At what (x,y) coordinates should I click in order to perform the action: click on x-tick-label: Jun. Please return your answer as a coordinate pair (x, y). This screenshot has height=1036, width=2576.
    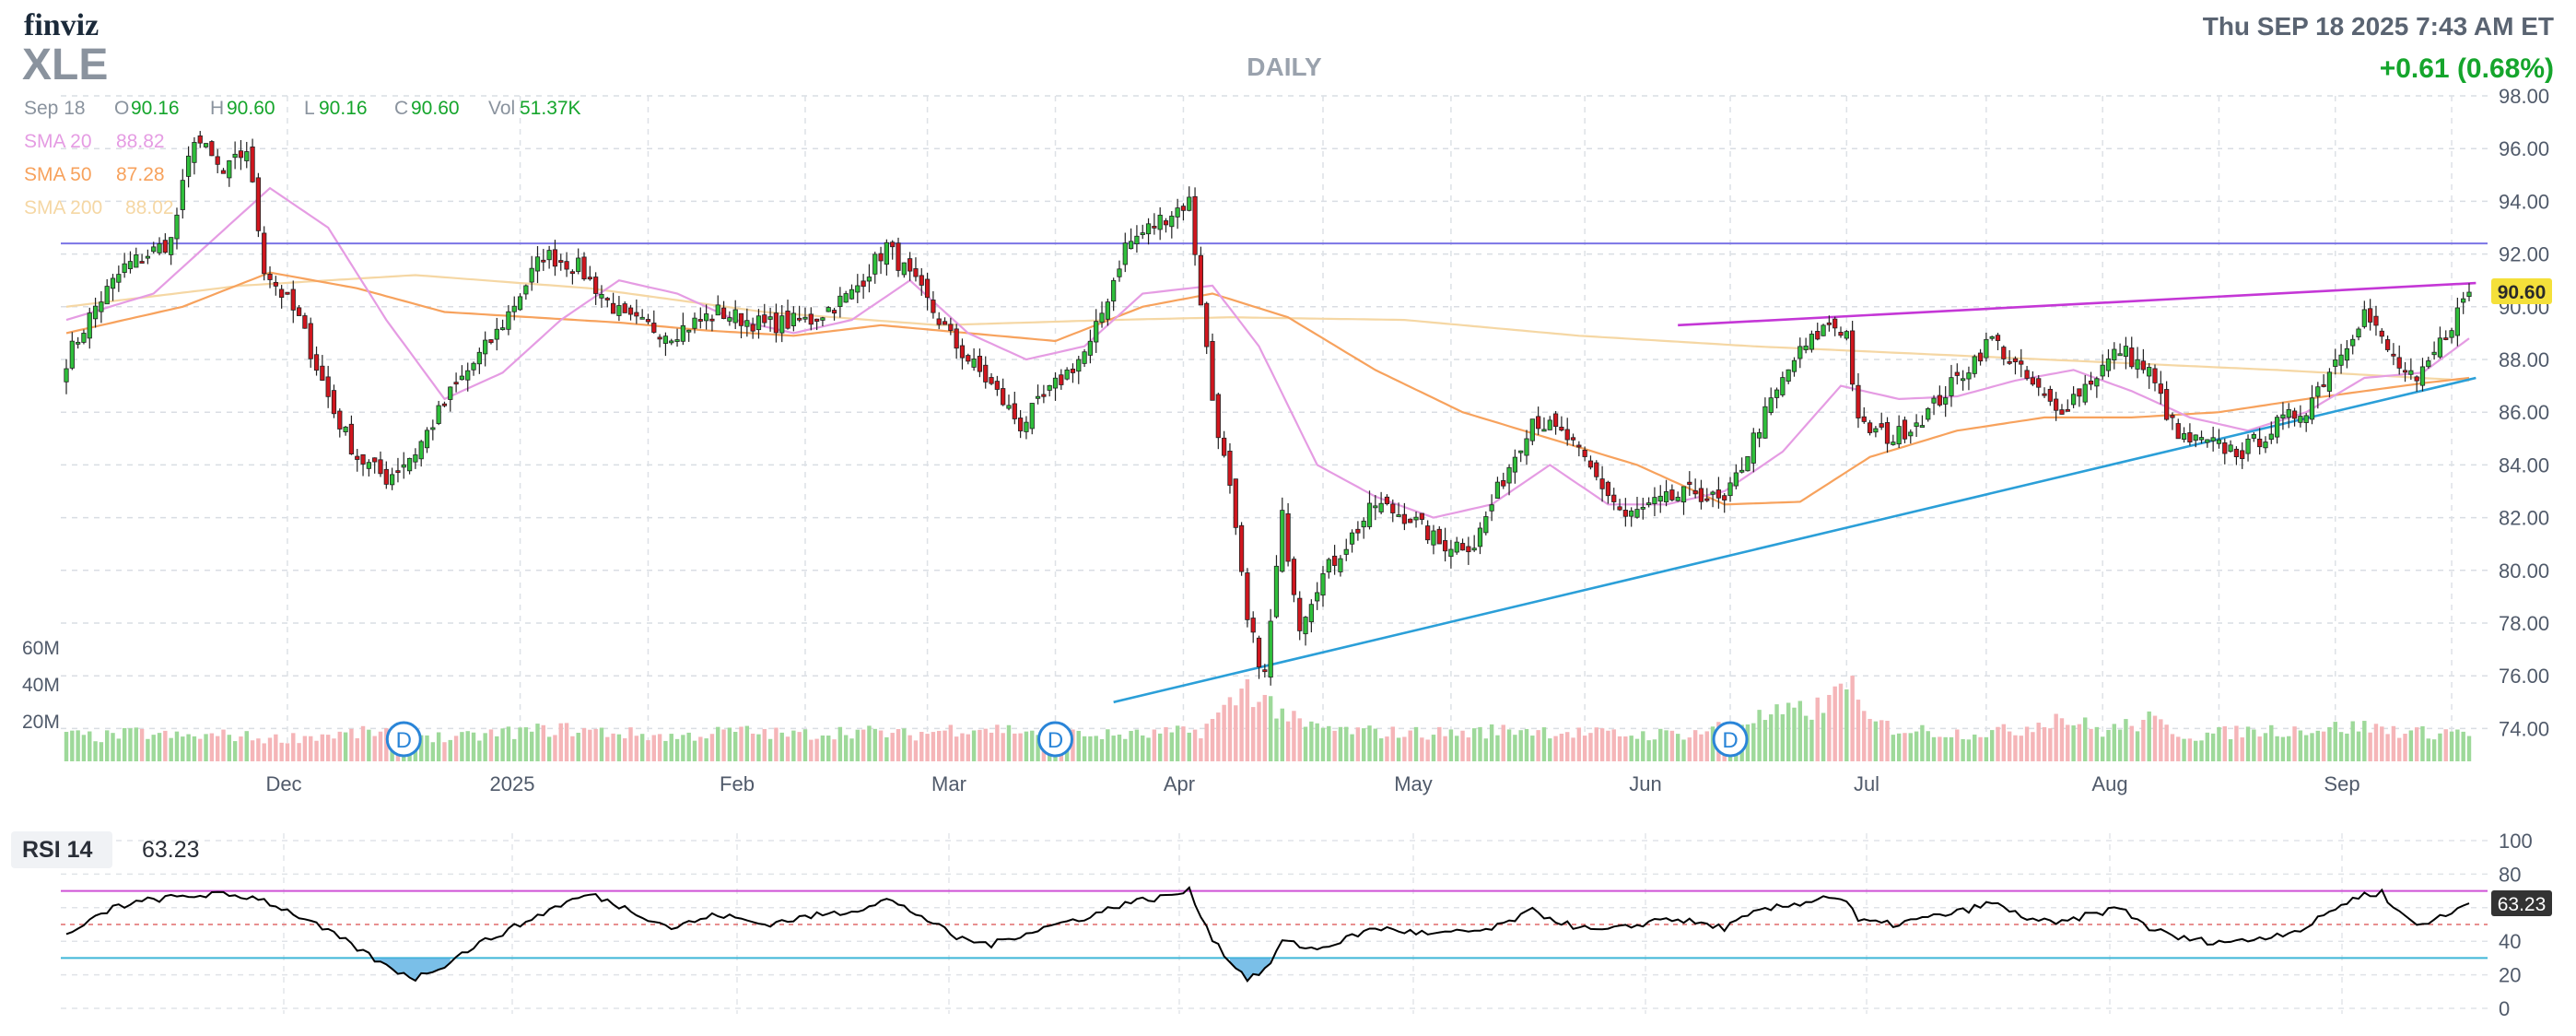
    Looking at the image, I should click on (1645, 784).